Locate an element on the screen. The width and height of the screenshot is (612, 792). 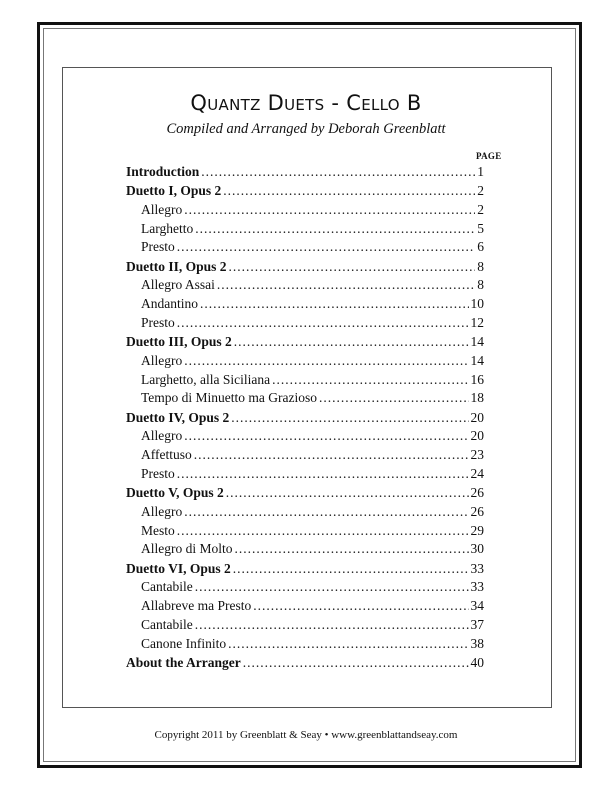
toc-entry-page: 18 is located at coordinates (477, 398).